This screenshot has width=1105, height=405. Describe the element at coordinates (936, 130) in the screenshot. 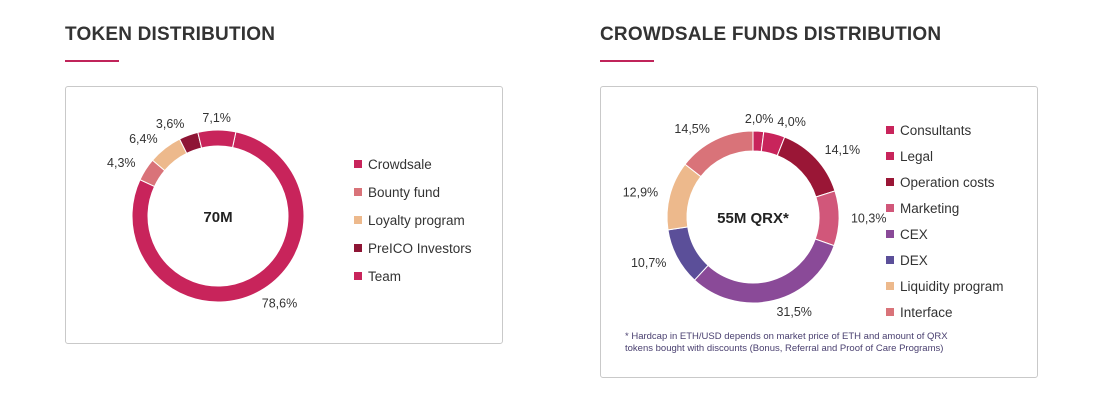

I see `legend-label: Consultants` at that location.